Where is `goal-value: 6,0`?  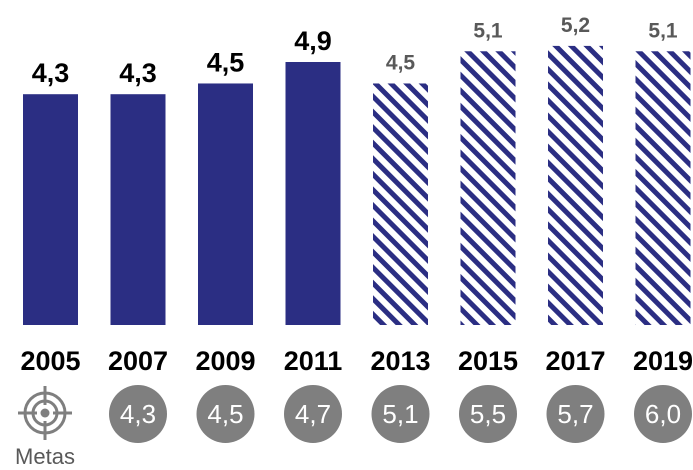
goal-value: 6,0 is located at coordinates (663, 414).